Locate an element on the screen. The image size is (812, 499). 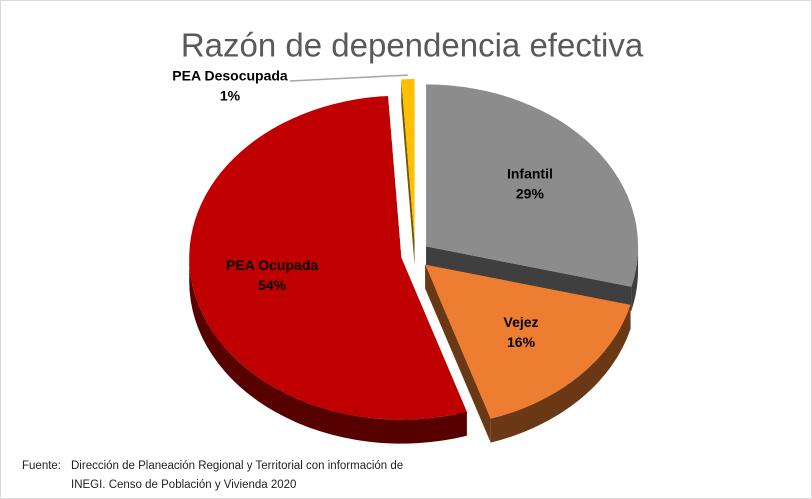
data-label-name: PEA Ocupada is located at coordinates (272, 265).